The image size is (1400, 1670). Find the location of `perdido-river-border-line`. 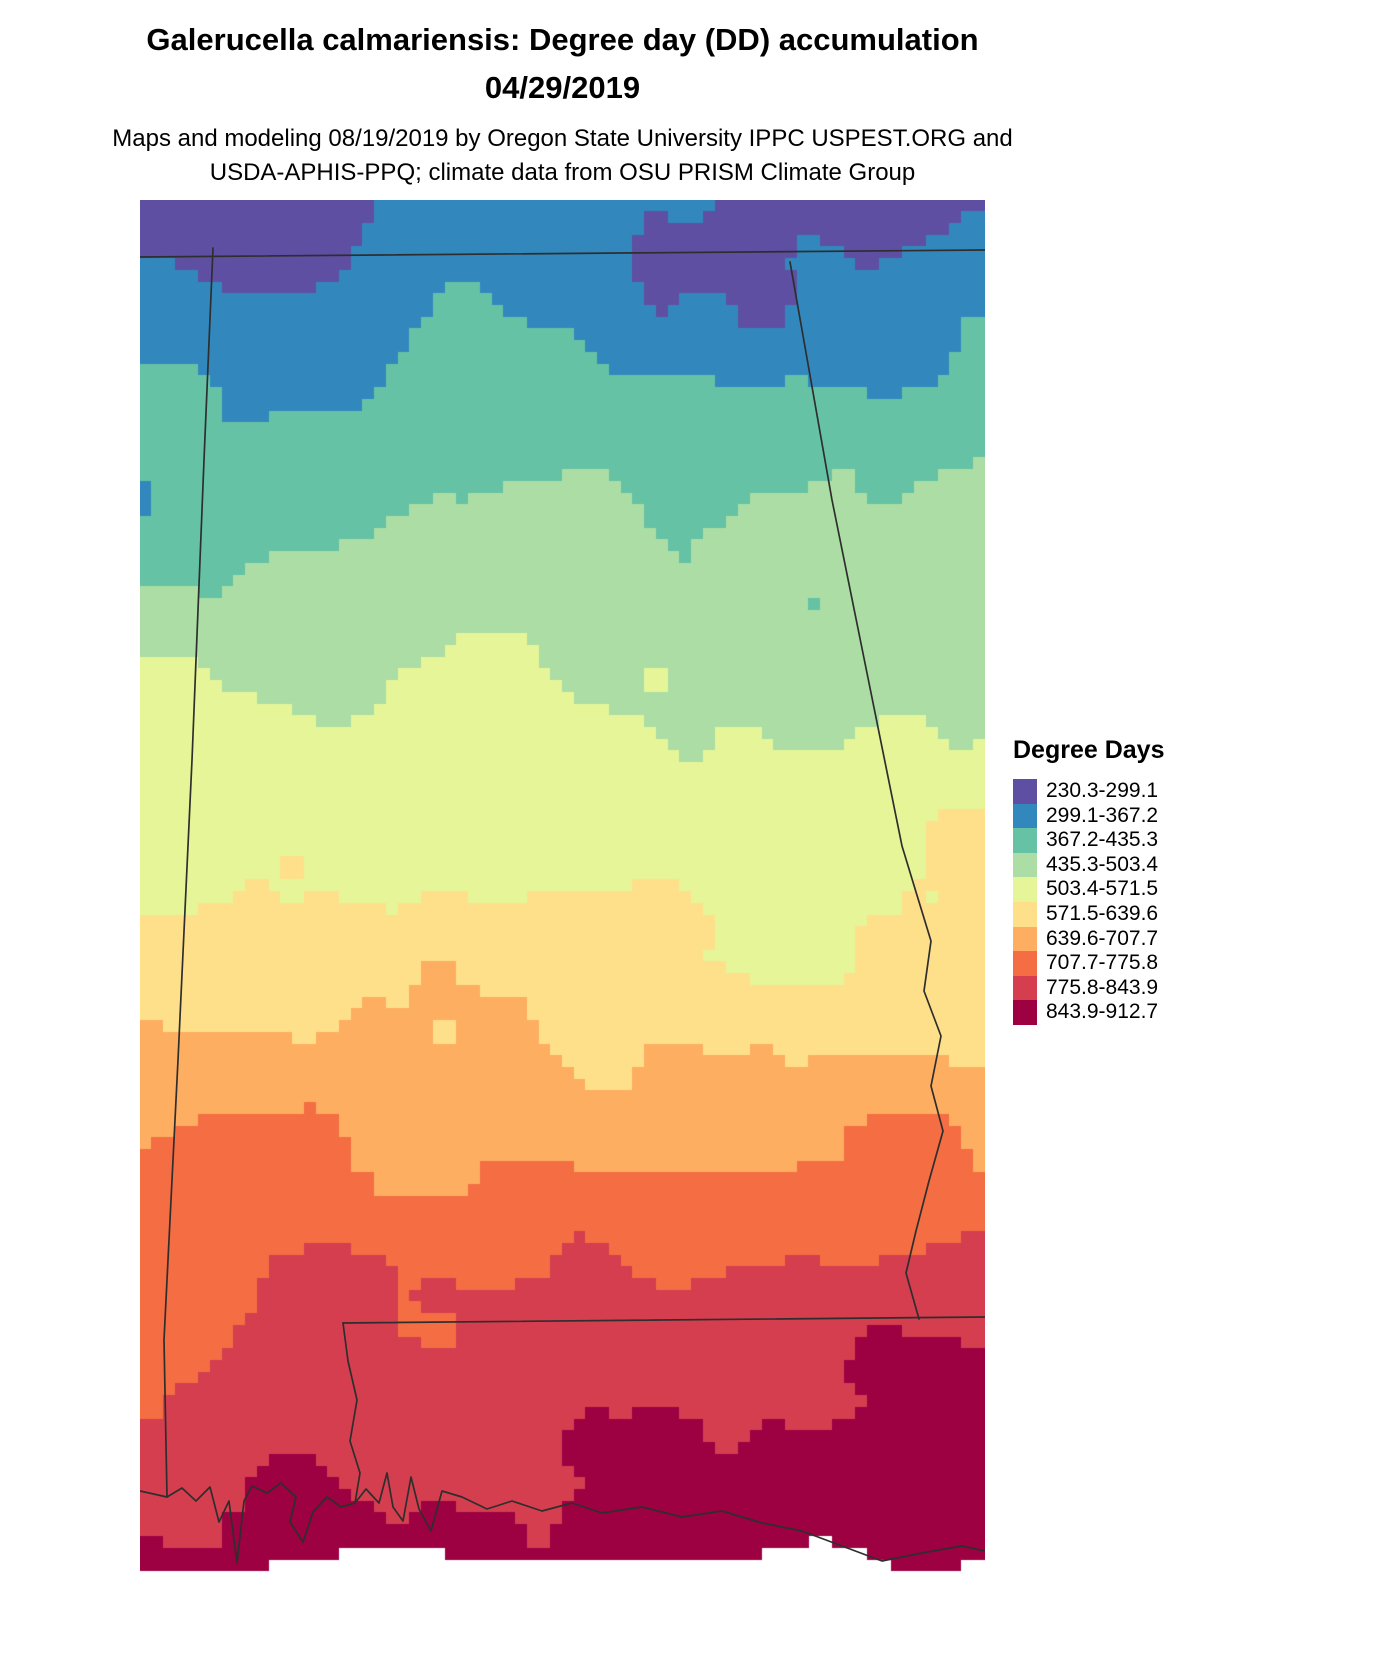

perdido-river-border-line is located at coordinates (351, 1413).